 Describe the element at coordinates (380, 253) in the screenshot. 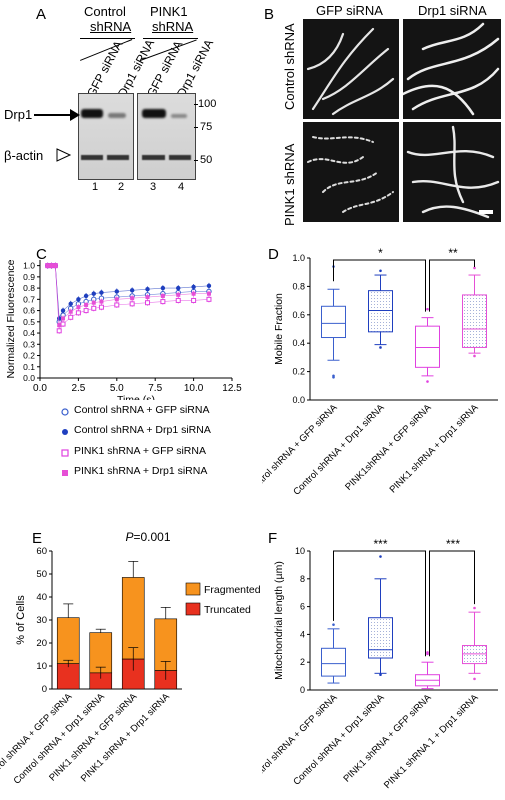

I see `significance-marker: *` at that location.